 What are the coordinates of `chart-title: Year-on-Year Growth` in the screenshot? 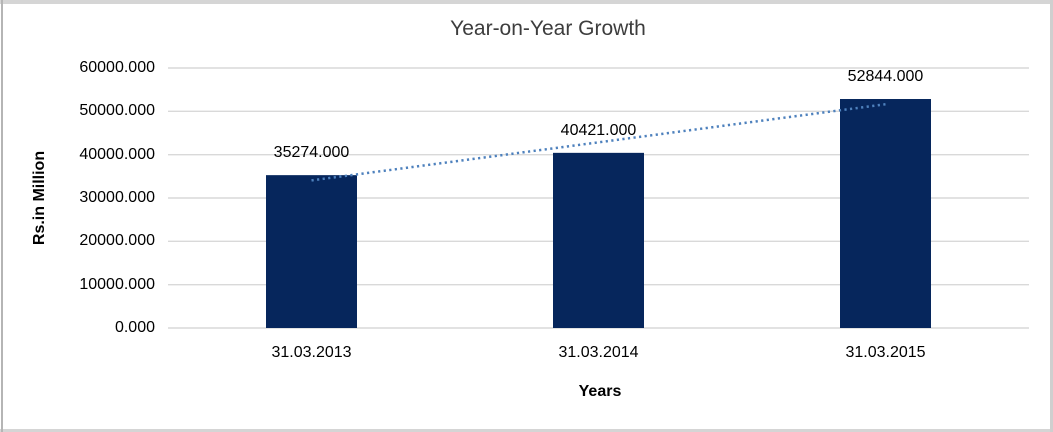 It's located at (548, 28).